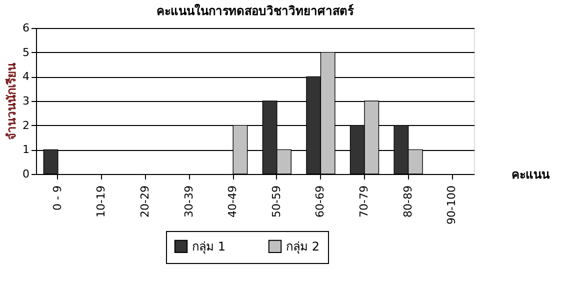 The image size is (569, 281). I want to click on y-tick-label: 5, so click(26, 52).